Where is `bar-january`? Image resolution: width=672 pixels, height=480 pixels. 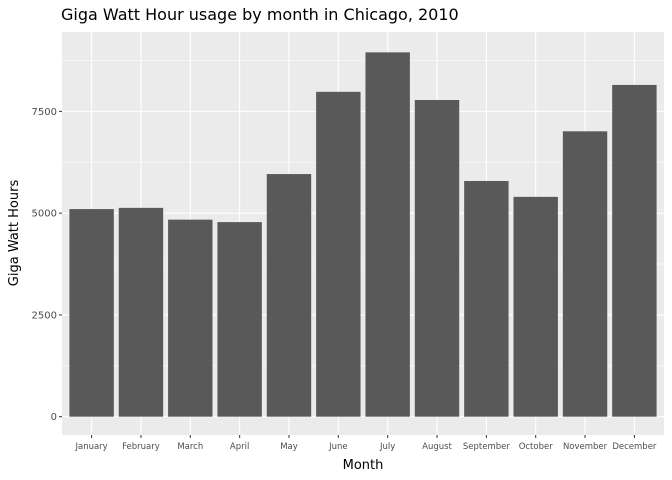 bar-january is located at coordinates (91, 313).